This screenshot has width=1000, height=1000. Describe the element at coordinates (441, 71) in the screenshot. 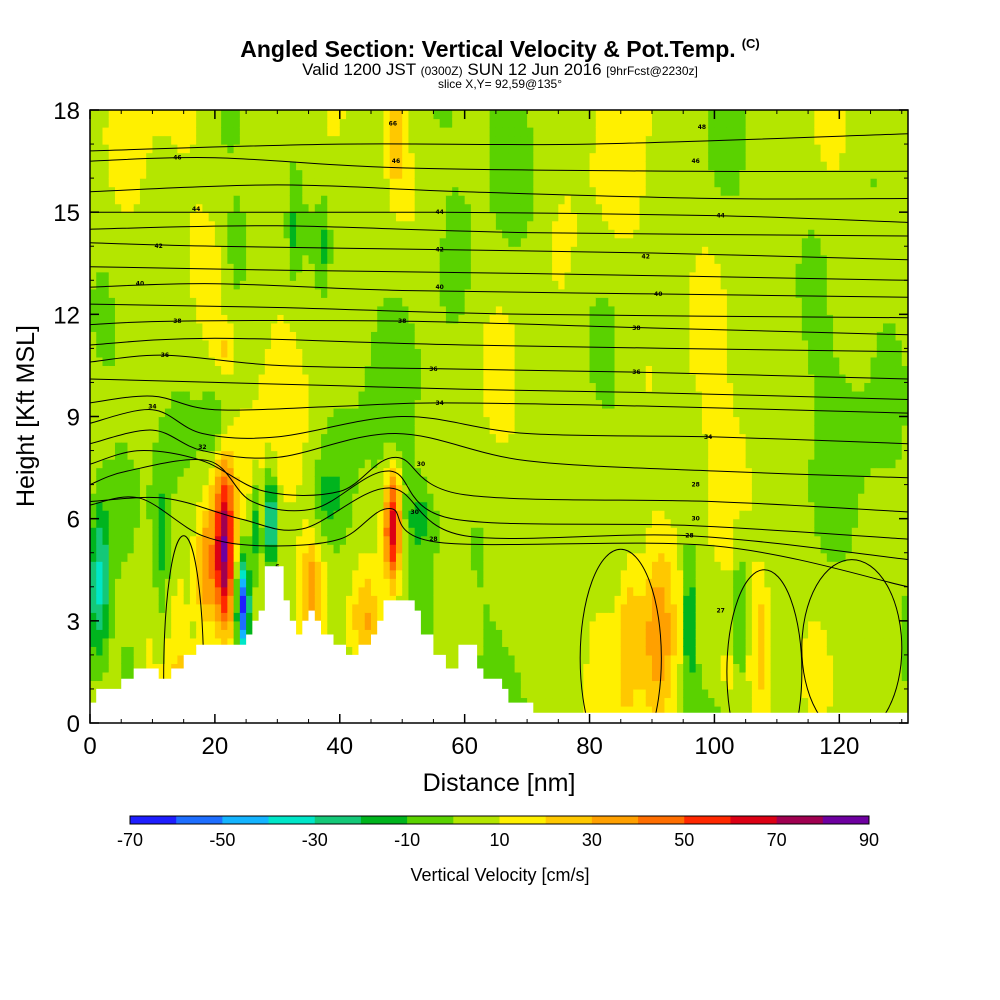

I see `subtitle-utc: (0300Z)` at that location.